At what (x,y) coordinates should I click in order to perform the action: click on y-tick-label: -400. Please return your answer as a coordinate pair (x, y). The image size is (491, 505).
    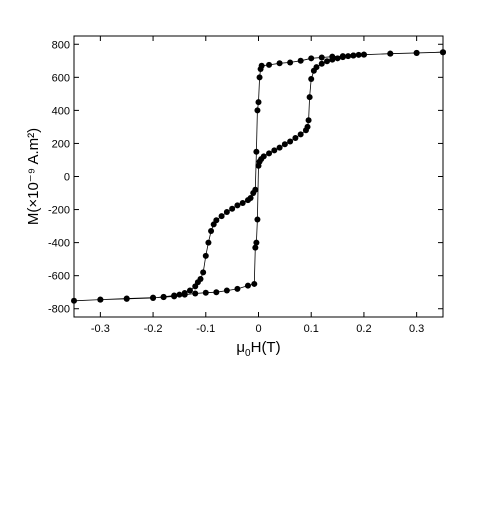
    Looking at the image, I should click on (59, 244).